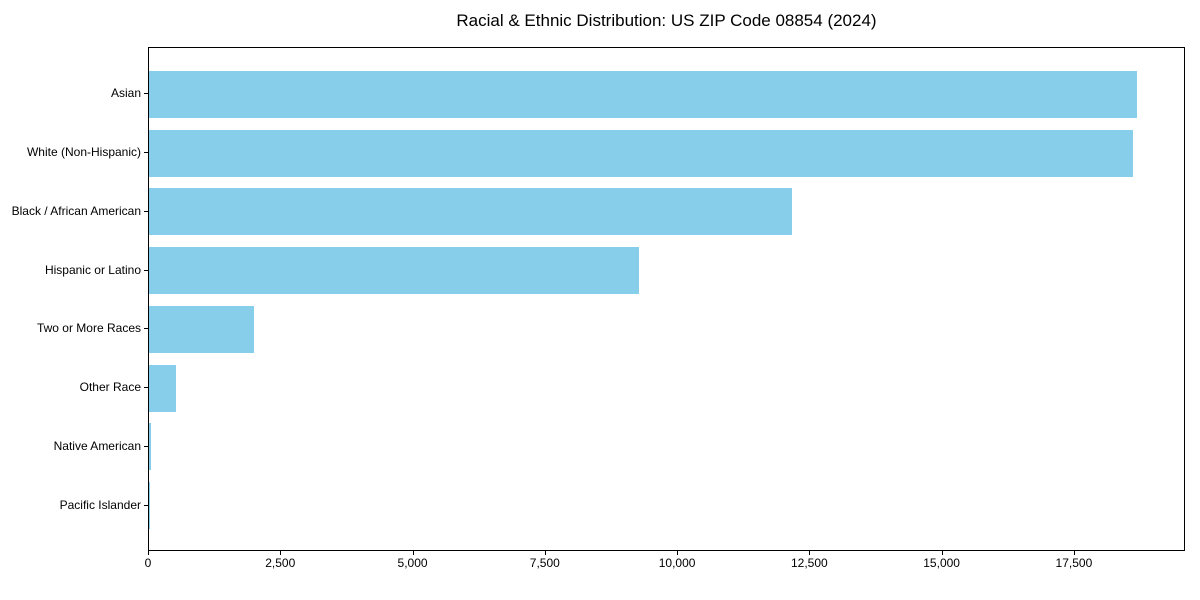  Describe the element at coordinates (394, 271) in the screenshot. I see `bar-hispanic-or-latino` at that location.